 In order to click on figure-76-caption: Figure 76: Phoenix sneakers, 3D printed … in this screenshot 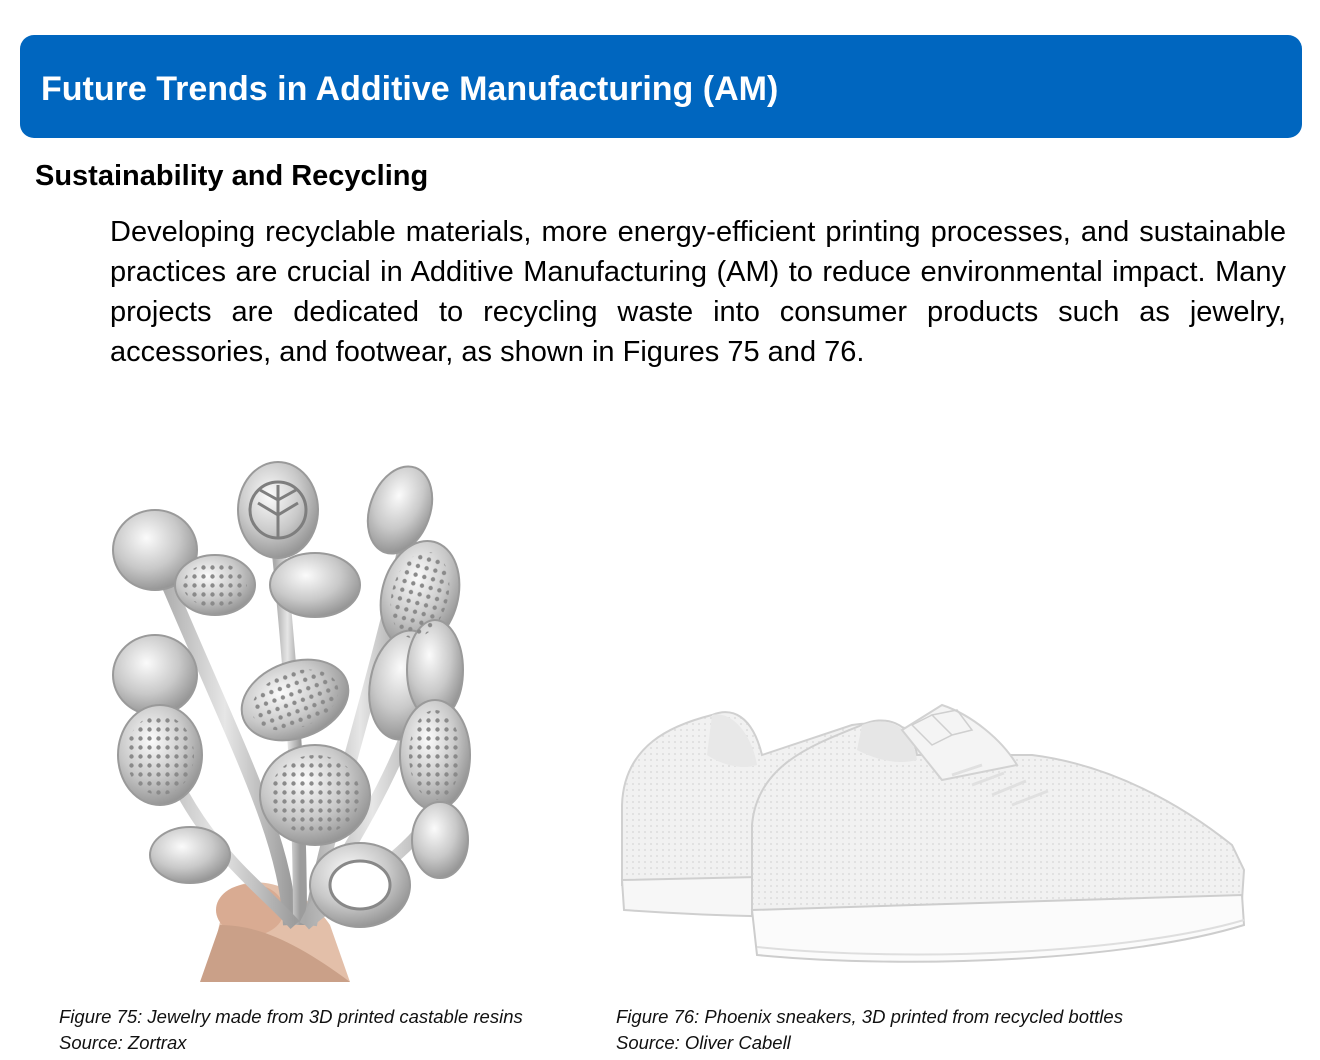, I will do `click(869, 1030)`.